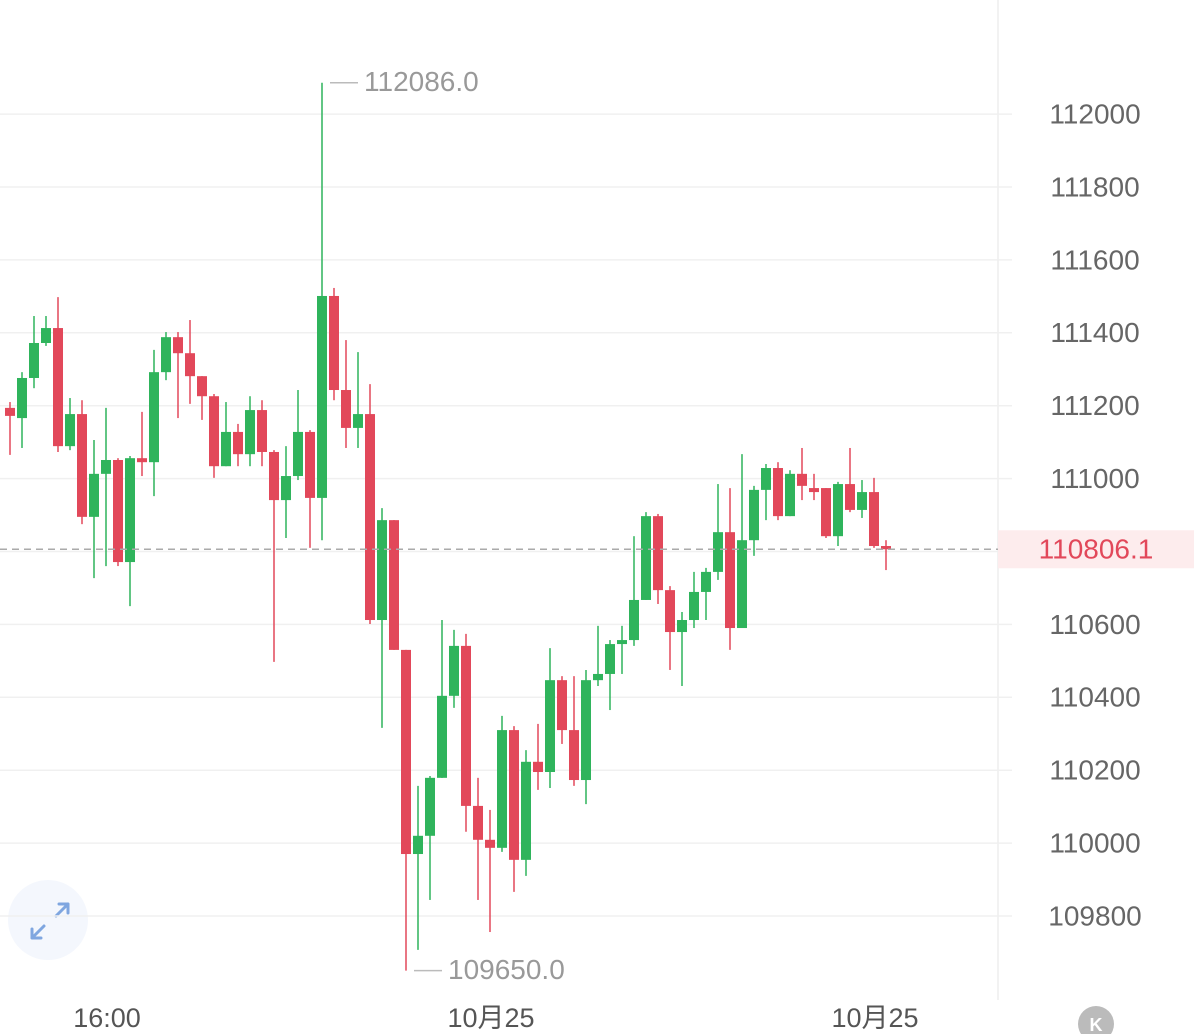 This screenshot has width=1194, height=1034. Describe the element at coordinates (1094, 332) in the screenshot. I see `y-tick-label: 111400` at that location.